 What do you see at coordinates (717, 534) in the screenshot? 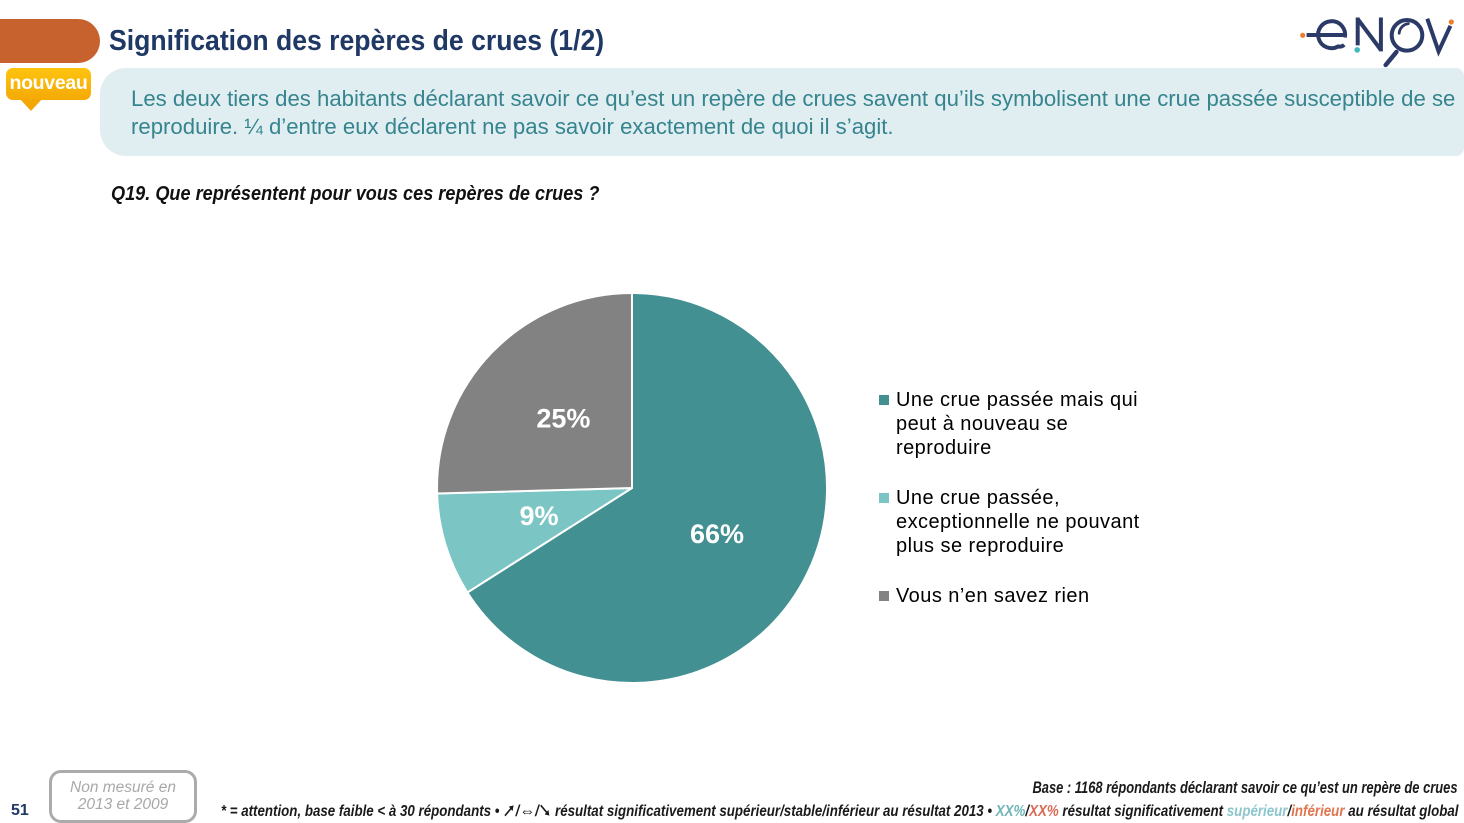
I see `svg-text: 66%` at bounding box center [717, 534].